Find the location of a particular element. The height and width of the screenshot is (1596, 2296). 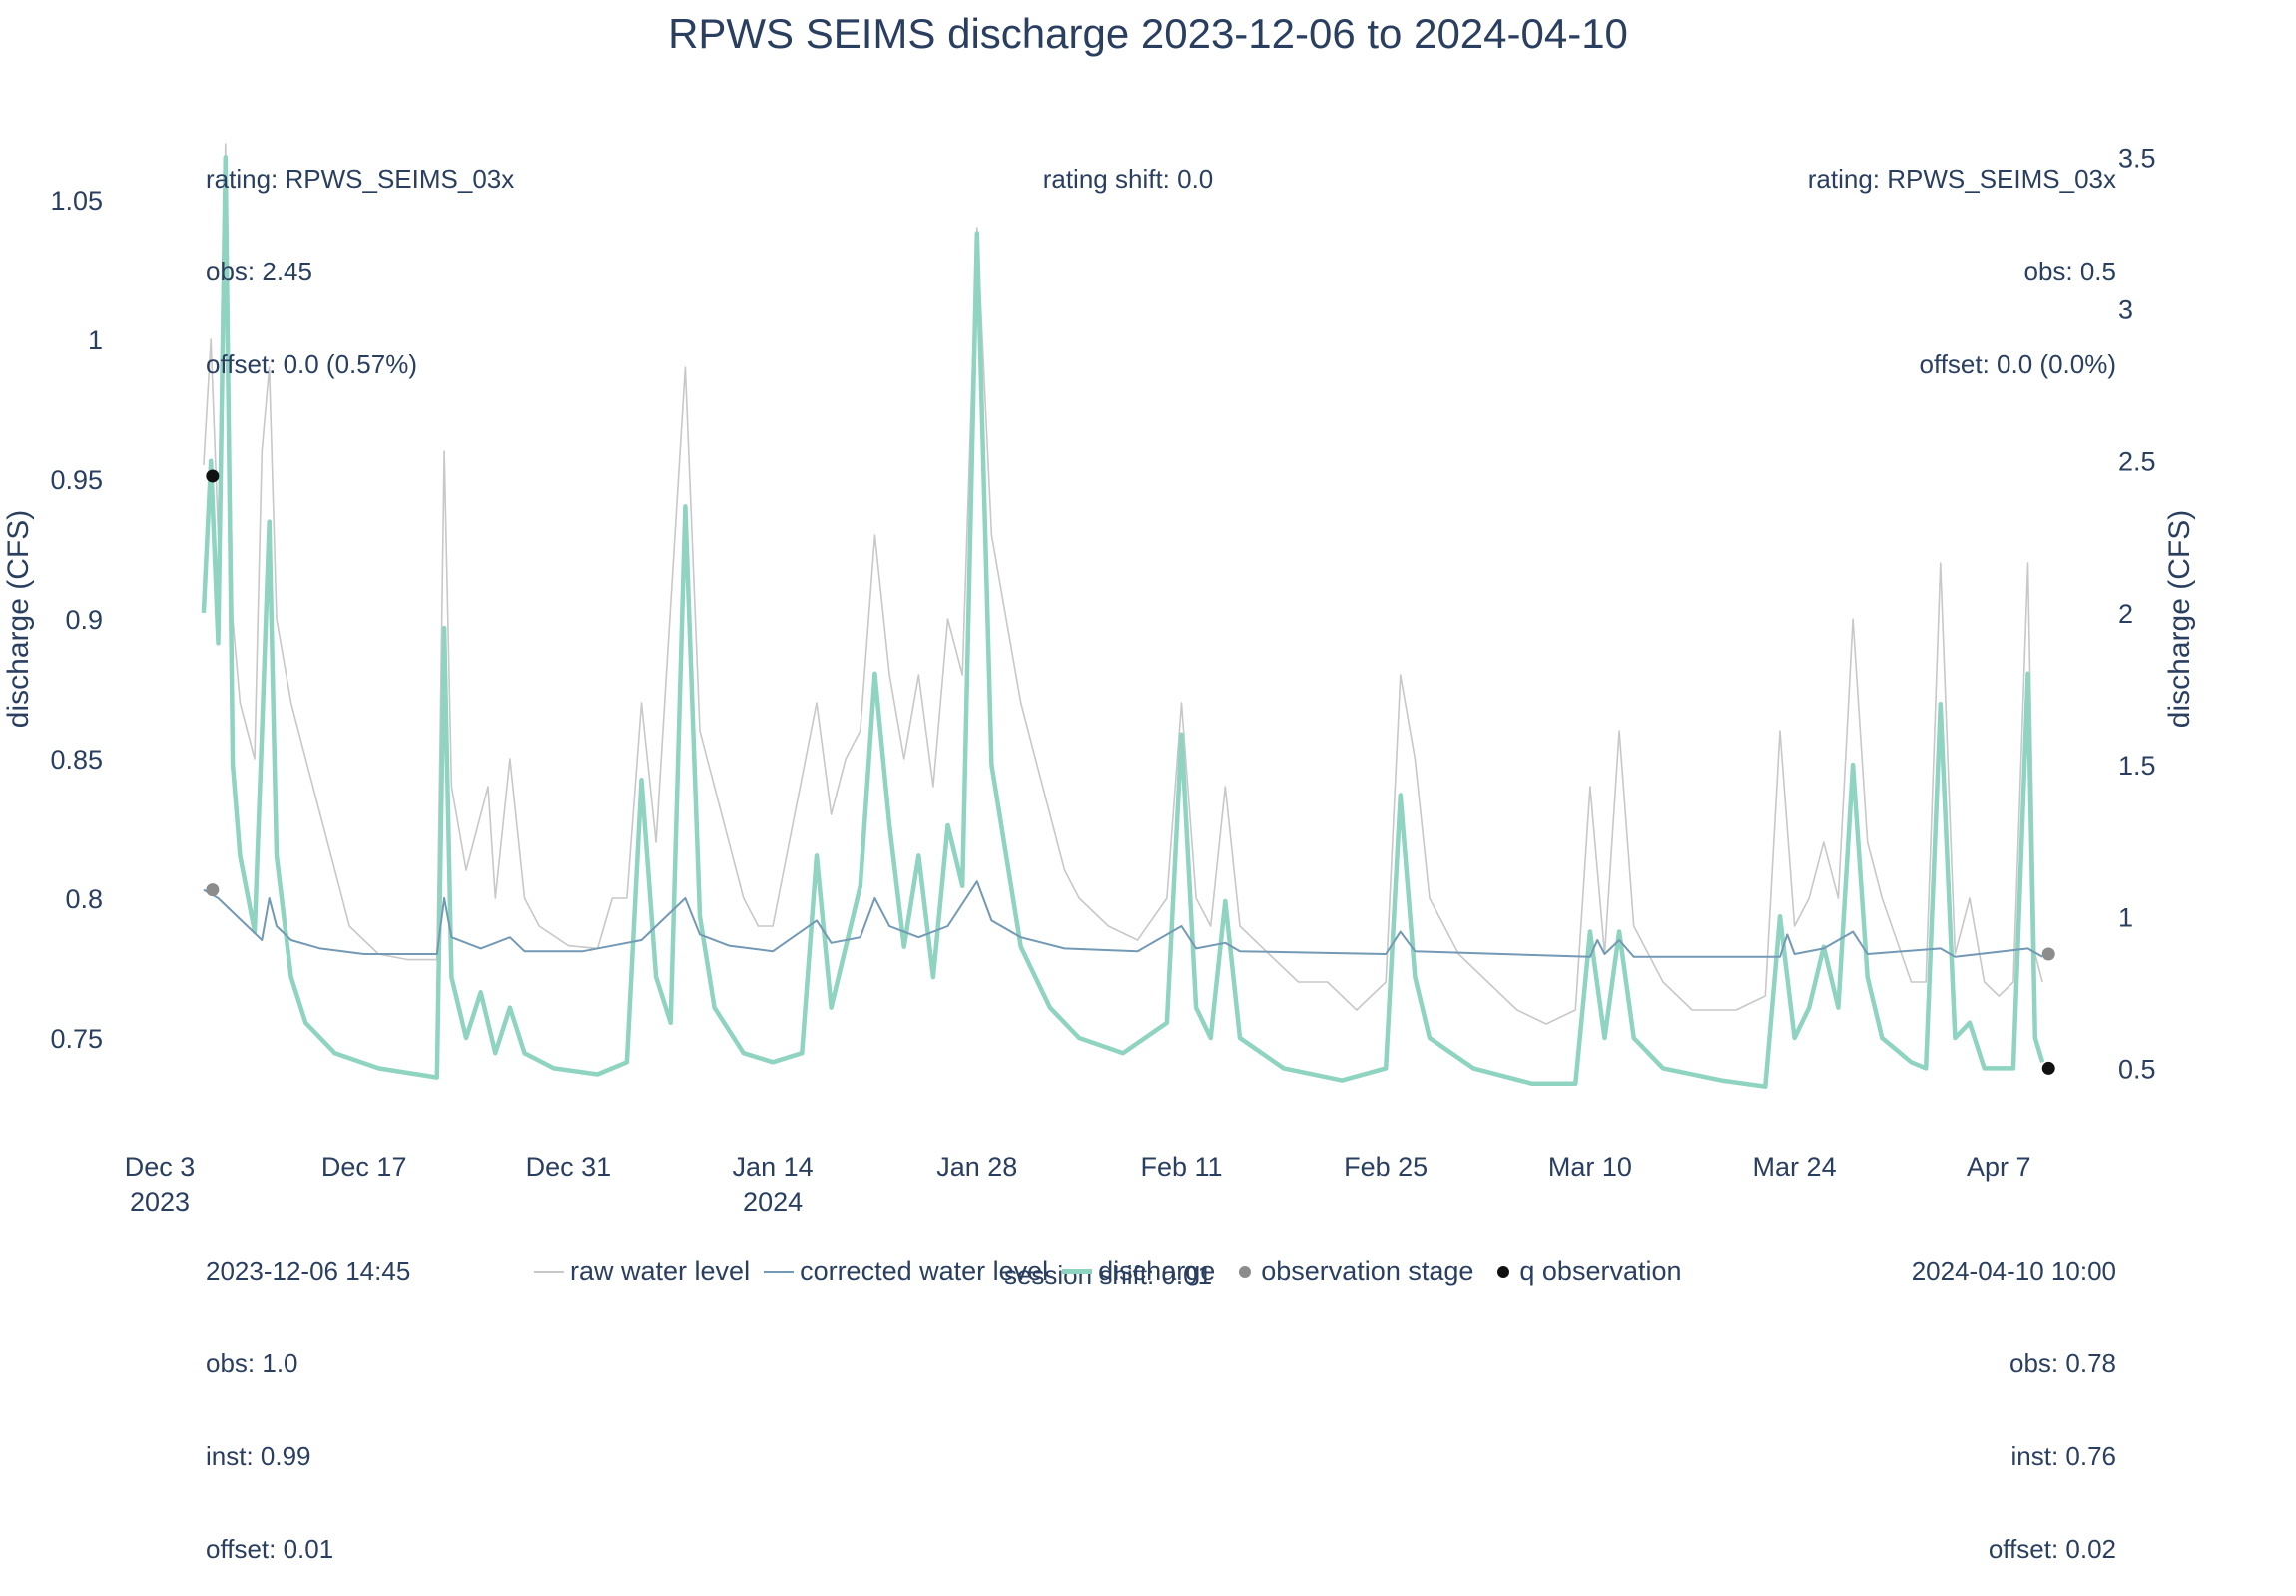

y-tick-label-left: 0.95 is located at coordinates (76, 480).